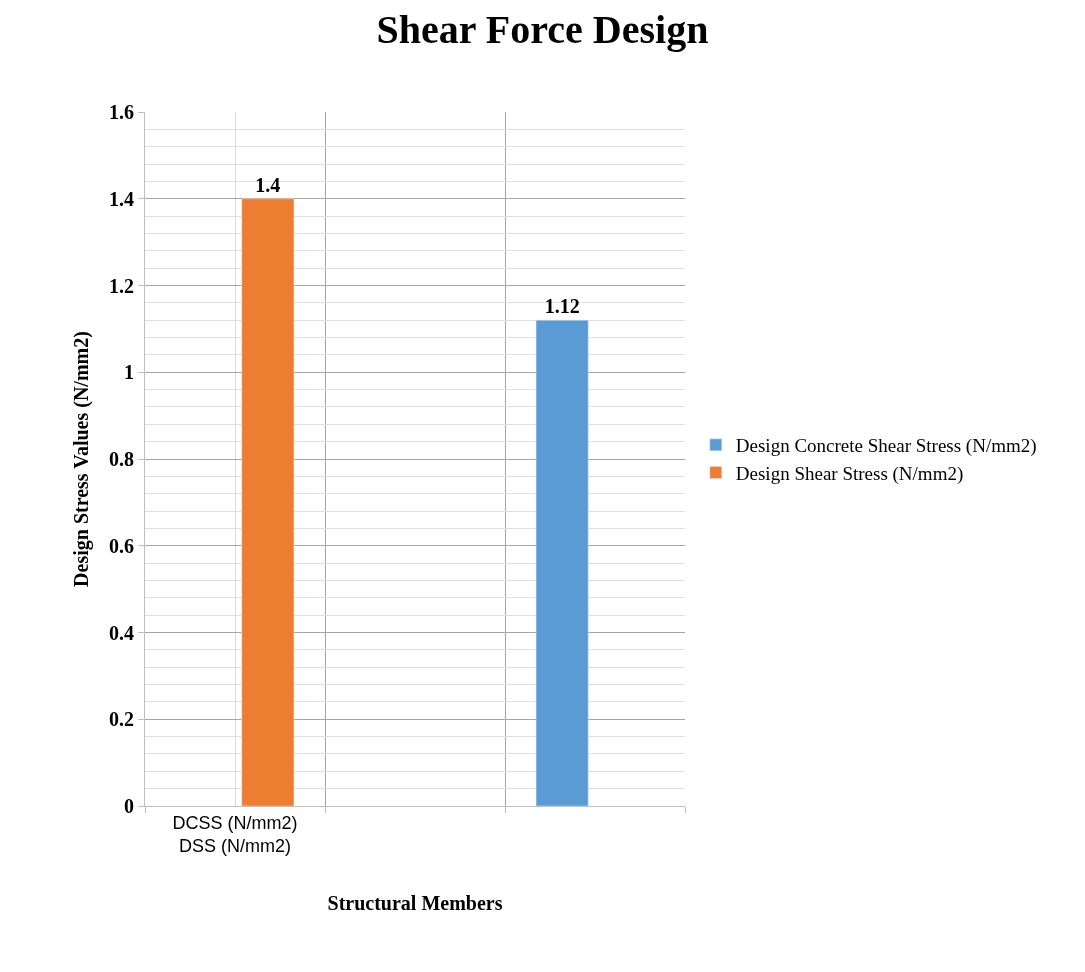 The width and height of the screenshot is (1085, 972). Describe the element at coordinates (849, 473) in the screenshot. I see `legend-label: Design Shear Stress (N/mm2)` at that location.